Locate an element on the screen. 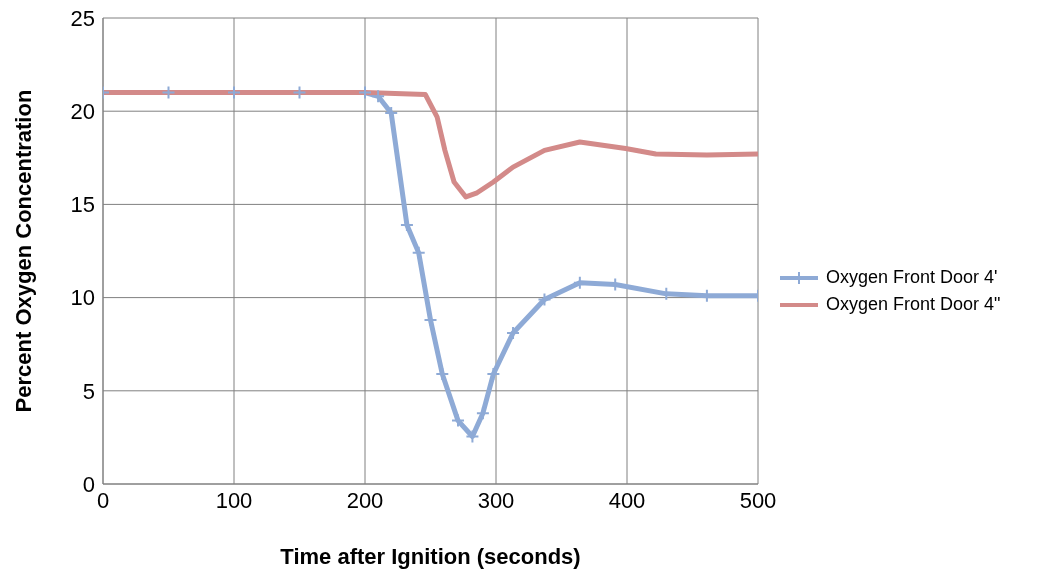 Image resolution: width=1056 pixels, height=574 pixels. x-tick-label: 100 is located at coordinates (234, 500).